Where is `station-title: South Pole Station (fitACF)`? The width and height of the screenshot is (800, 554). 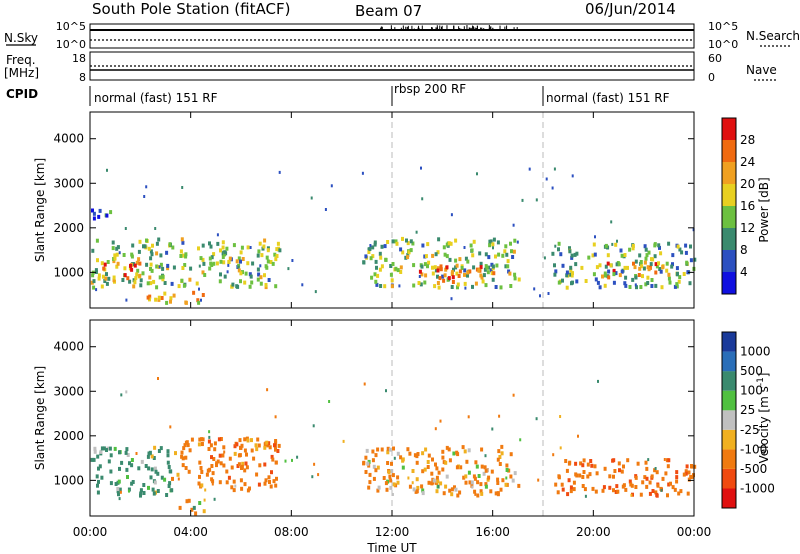 station-title: South Pole Station (fitACF) is located at coordinates (191, 9).